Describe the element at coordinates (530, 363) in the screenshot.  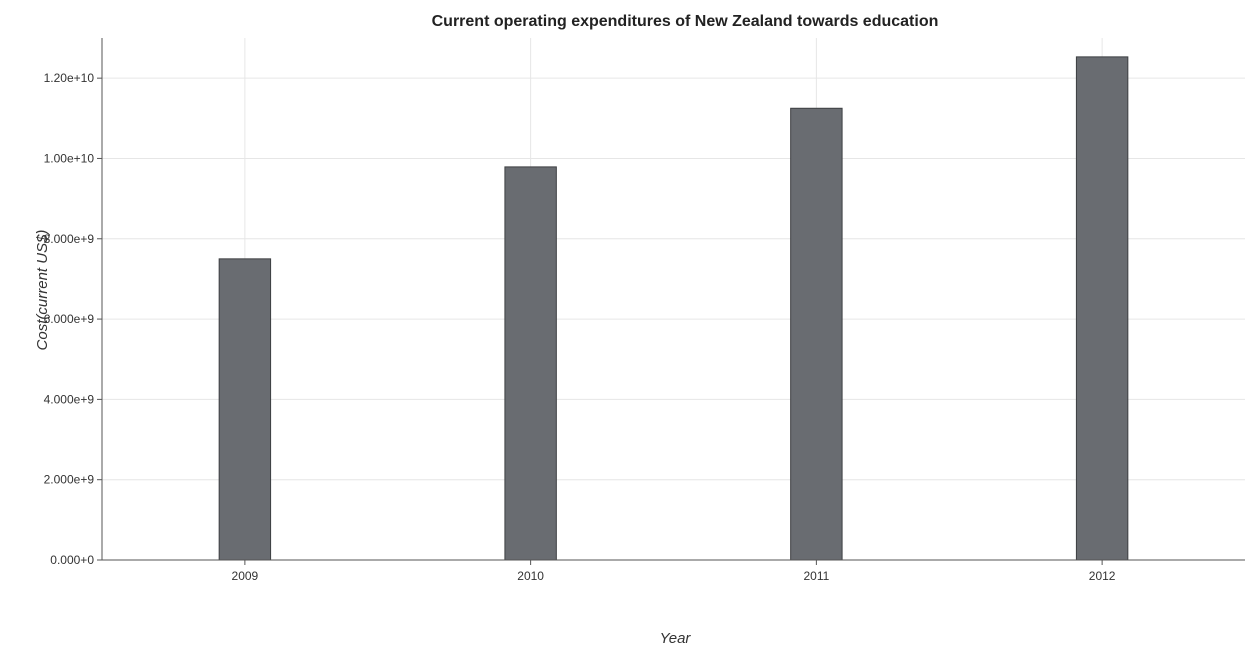
I see `bar-2010` at that location.